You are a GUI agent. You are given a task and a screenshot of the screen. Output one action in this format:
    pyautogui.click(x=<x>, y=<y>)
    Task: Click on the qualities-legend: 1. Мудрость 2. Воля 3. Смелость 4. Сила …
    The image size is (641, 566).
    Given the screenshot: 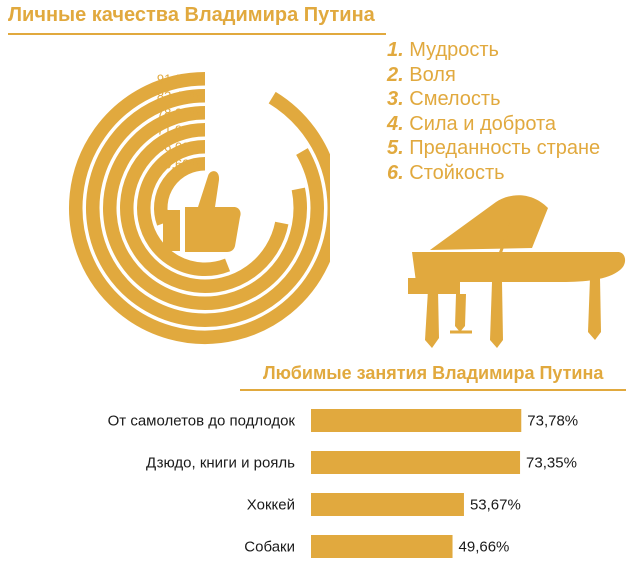 What is the action you would take?
    pyautogui.click(x=493, y=111)
    